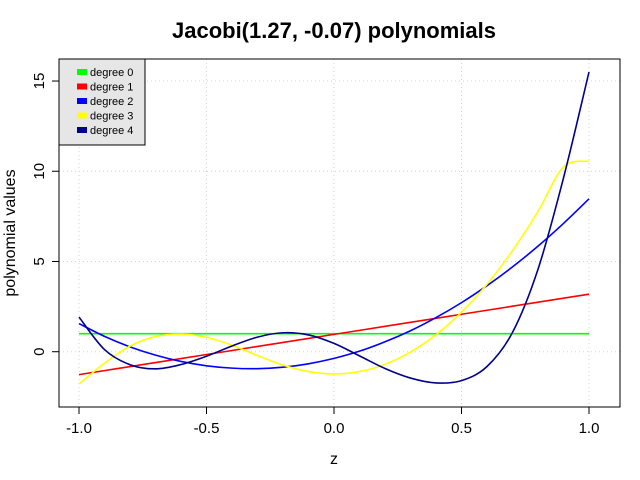  I want to click on y-tick-label: 10, so click(39, 171).